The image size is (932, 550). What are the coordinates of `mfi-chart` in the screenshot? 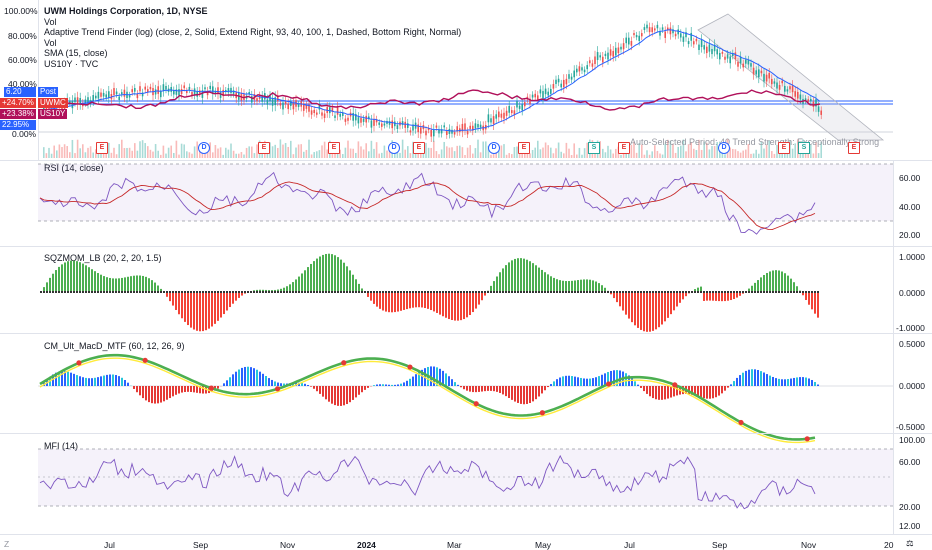 It's located at (465, 479).